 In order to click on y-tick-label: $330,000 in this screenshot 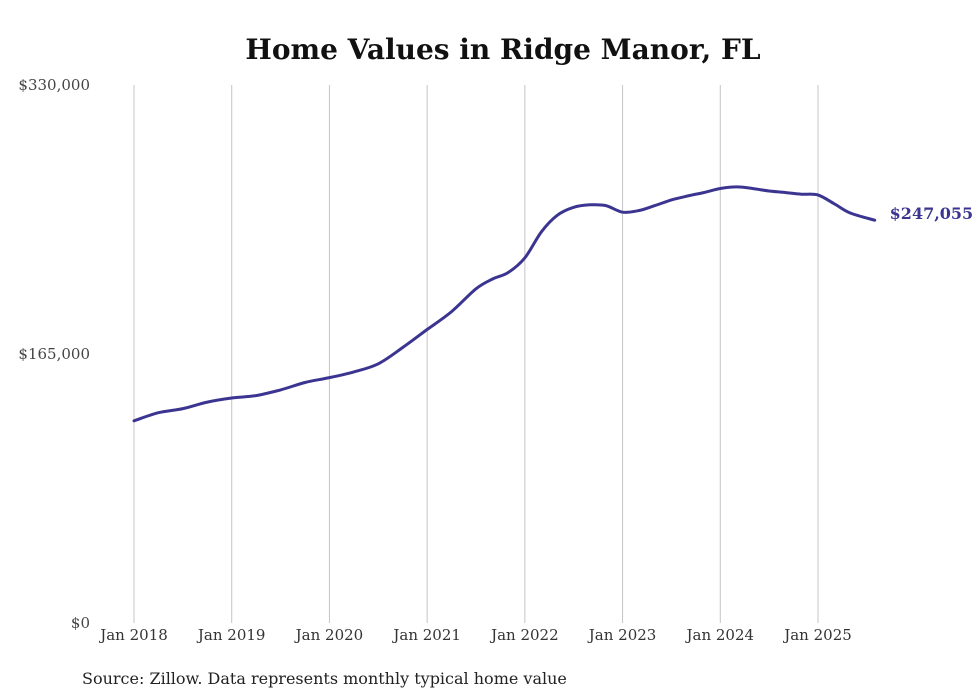, I will do `click(54, 85)`.